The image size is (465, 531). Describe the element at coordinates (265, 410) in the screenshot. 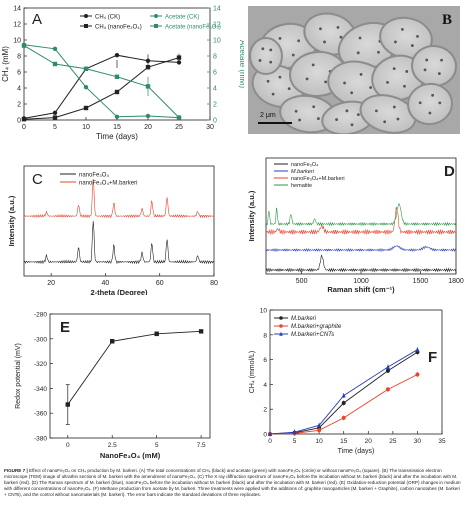

I see `y-tick-label: 2` at that location.